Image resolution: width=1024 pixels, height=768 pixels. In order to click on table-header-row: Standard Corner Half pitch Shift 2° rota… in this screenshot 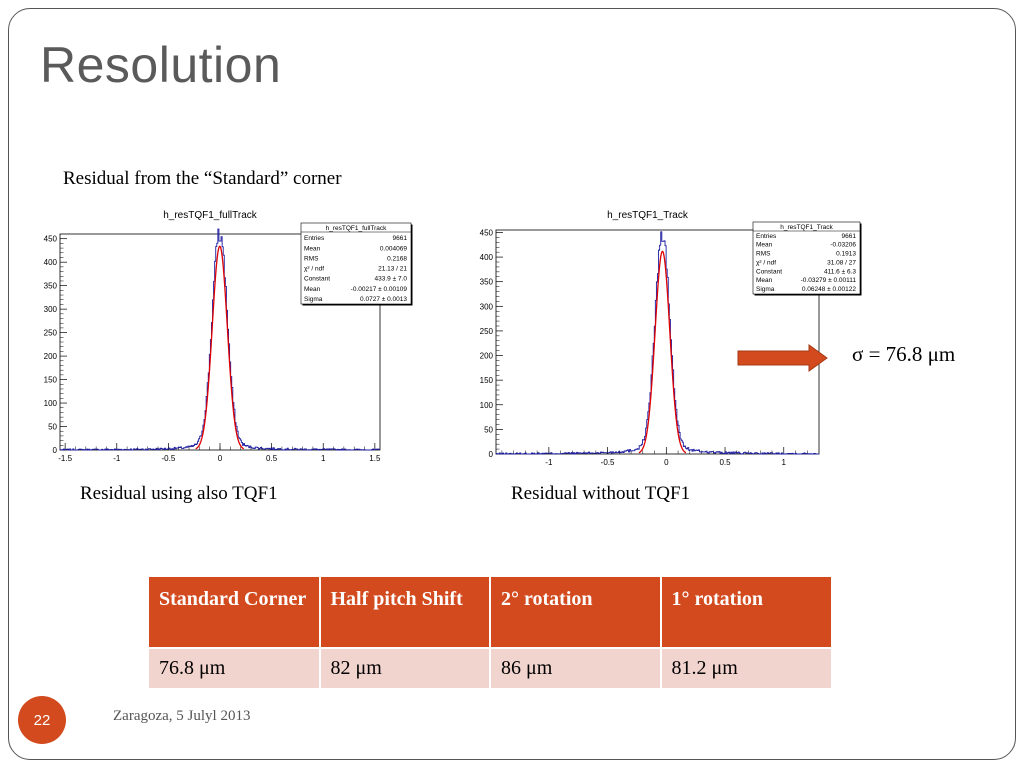, I will do `click(490, 612)`.